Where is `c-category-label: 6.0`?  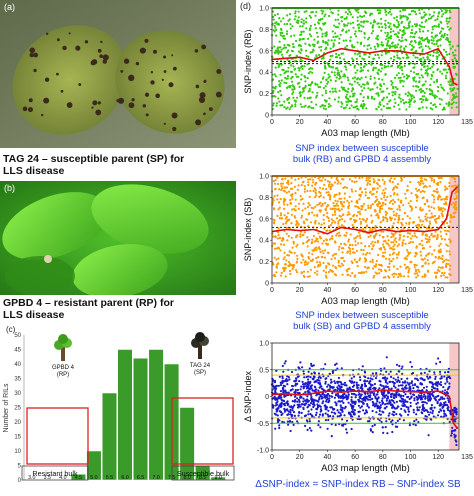 c-category-label: 6.0 is located at coordinates (124, 478).